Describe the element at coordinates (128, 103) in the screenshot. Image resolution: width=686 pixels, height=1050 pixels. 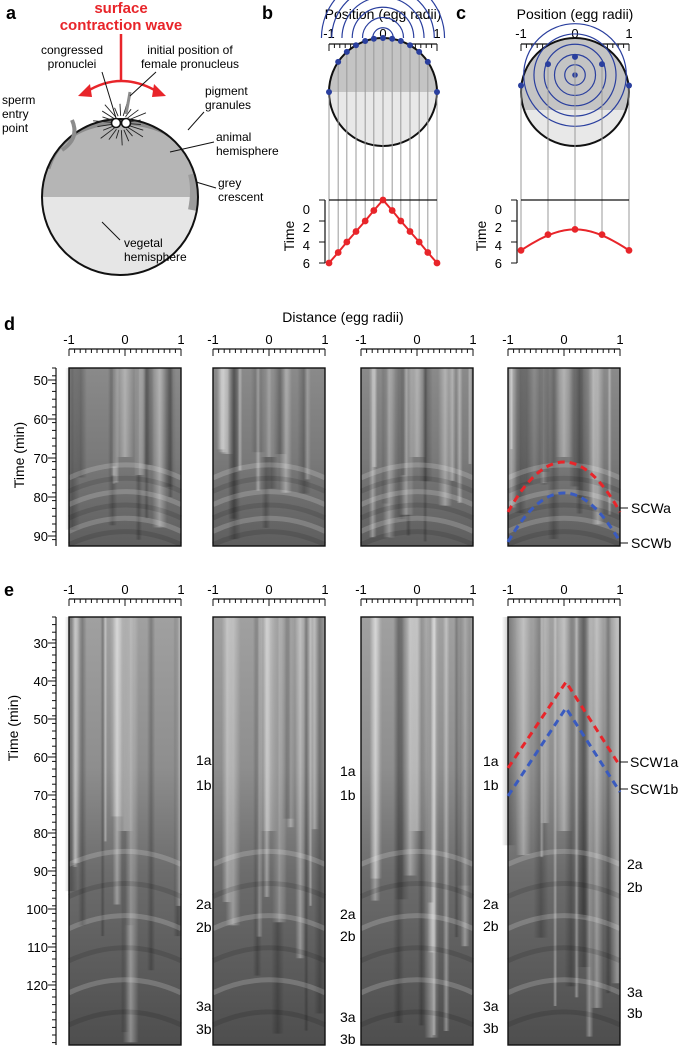
I see `female-pronucleus-path` at that location.